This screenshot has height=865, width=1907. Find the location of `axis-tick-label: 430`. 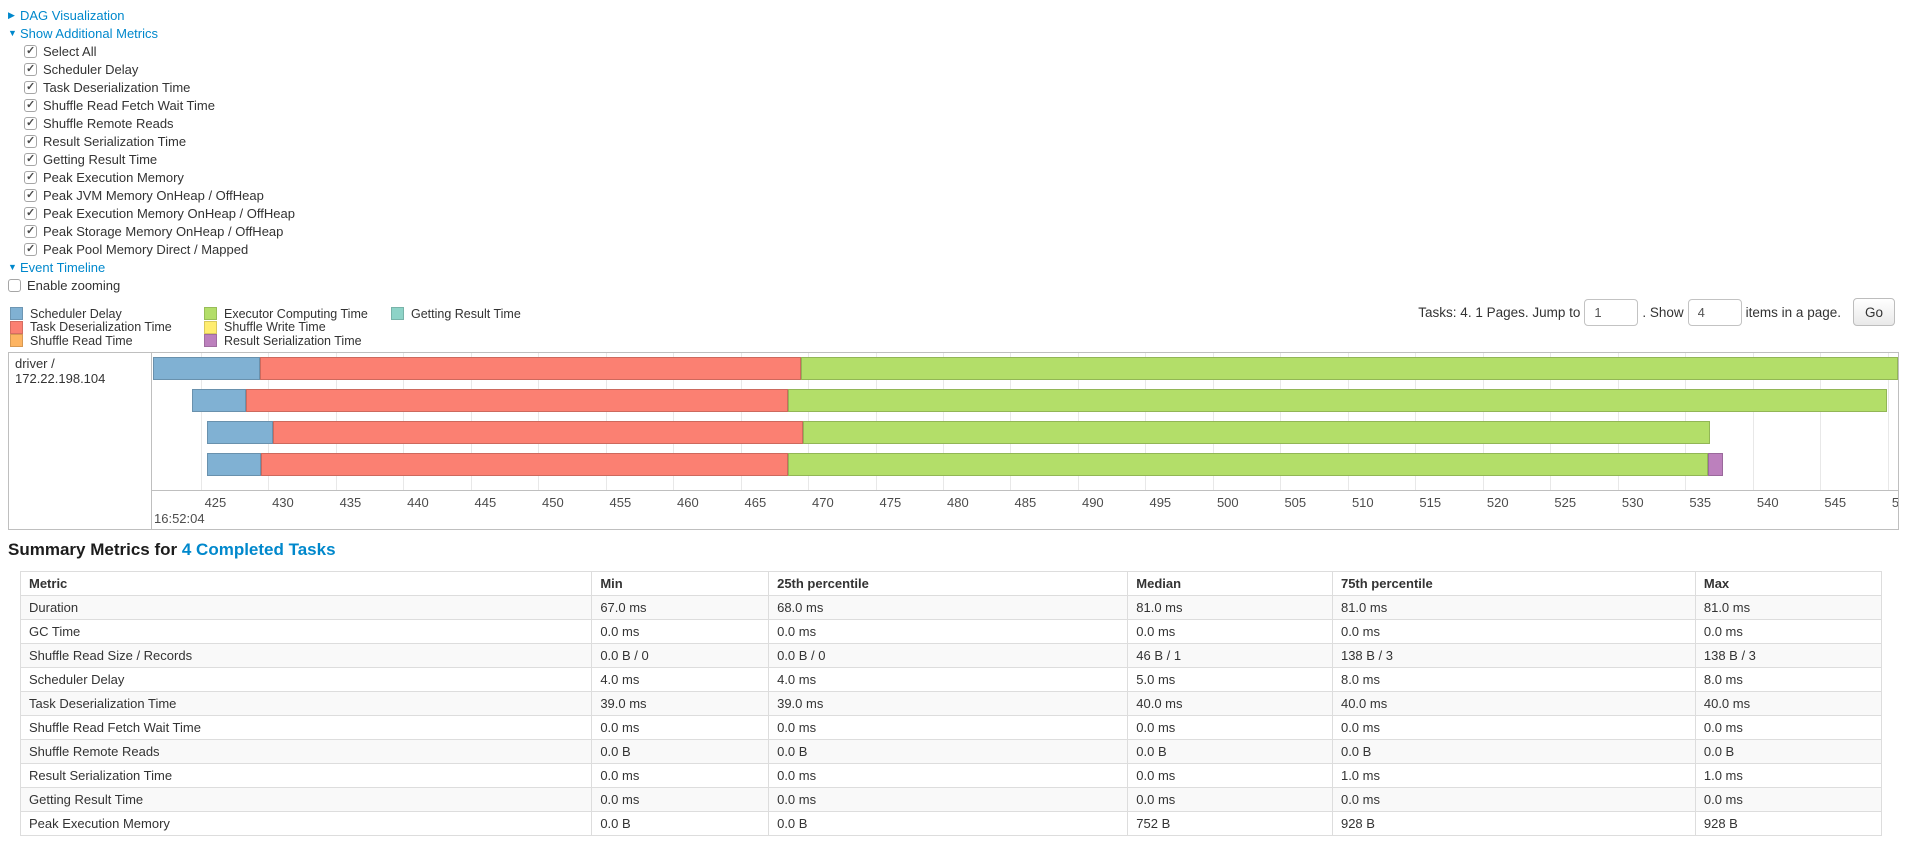

axis-tick-label: 430 is located at coordinates (283, 502).